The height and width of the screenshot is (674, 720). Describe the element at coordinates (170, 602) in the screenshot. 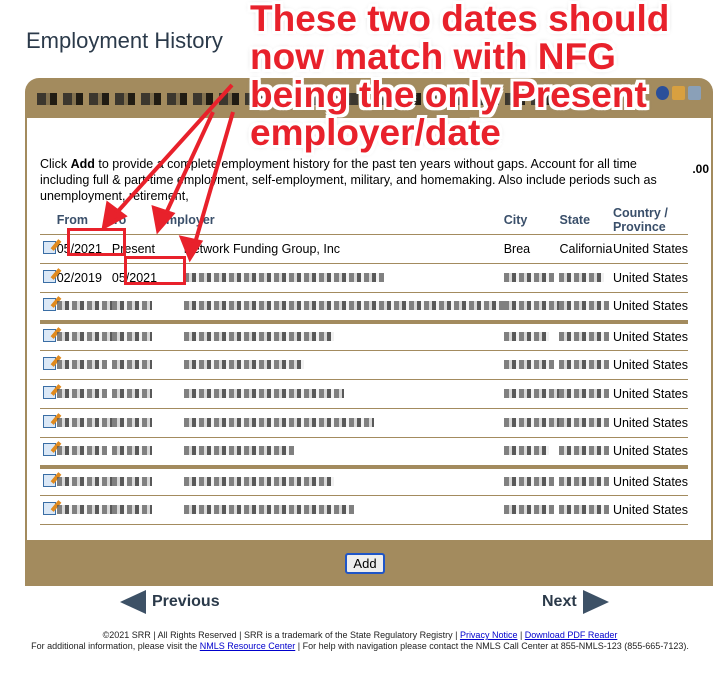

I see `previous-button: Previous` at that location.